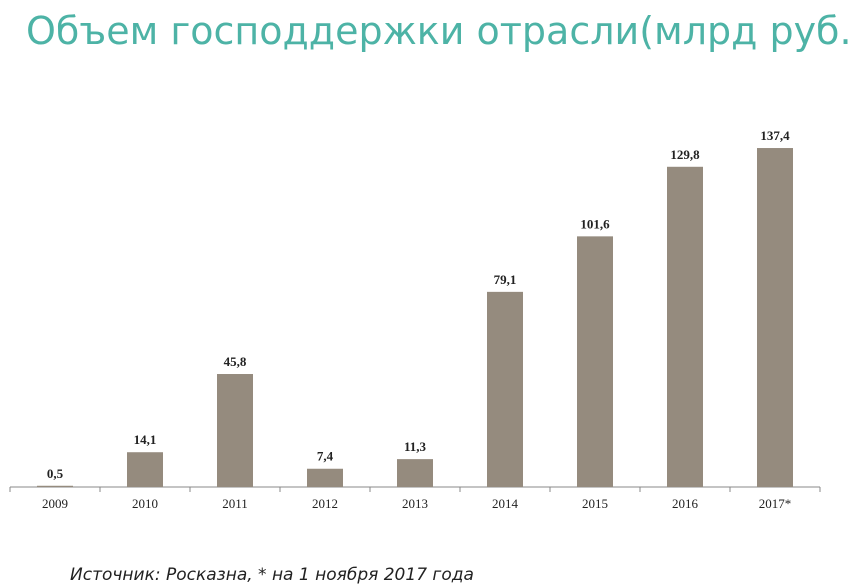  I want to click on value-label: 7,4, so click(325, 456).